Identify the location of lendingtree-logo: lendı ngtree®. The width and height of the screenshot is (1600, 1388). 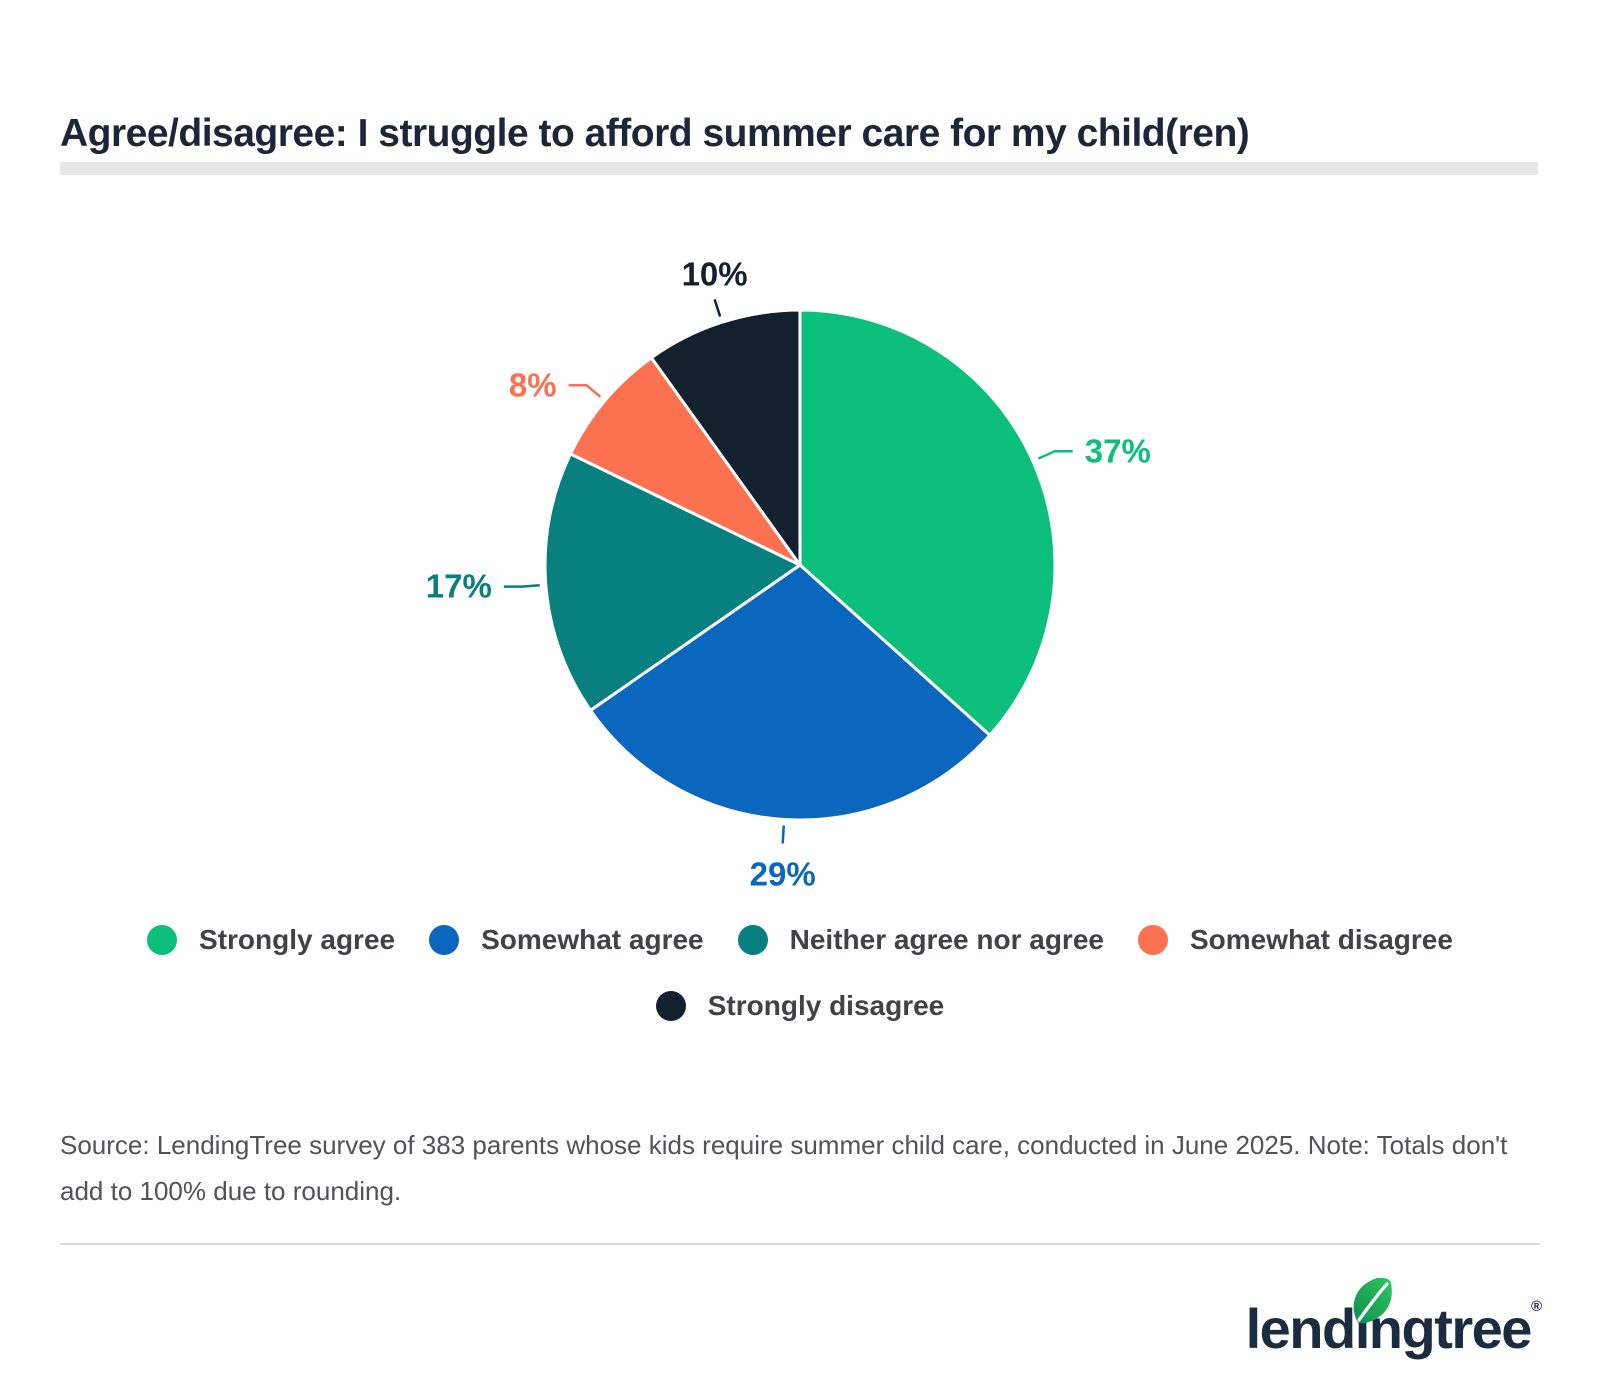
(1393, 1321).